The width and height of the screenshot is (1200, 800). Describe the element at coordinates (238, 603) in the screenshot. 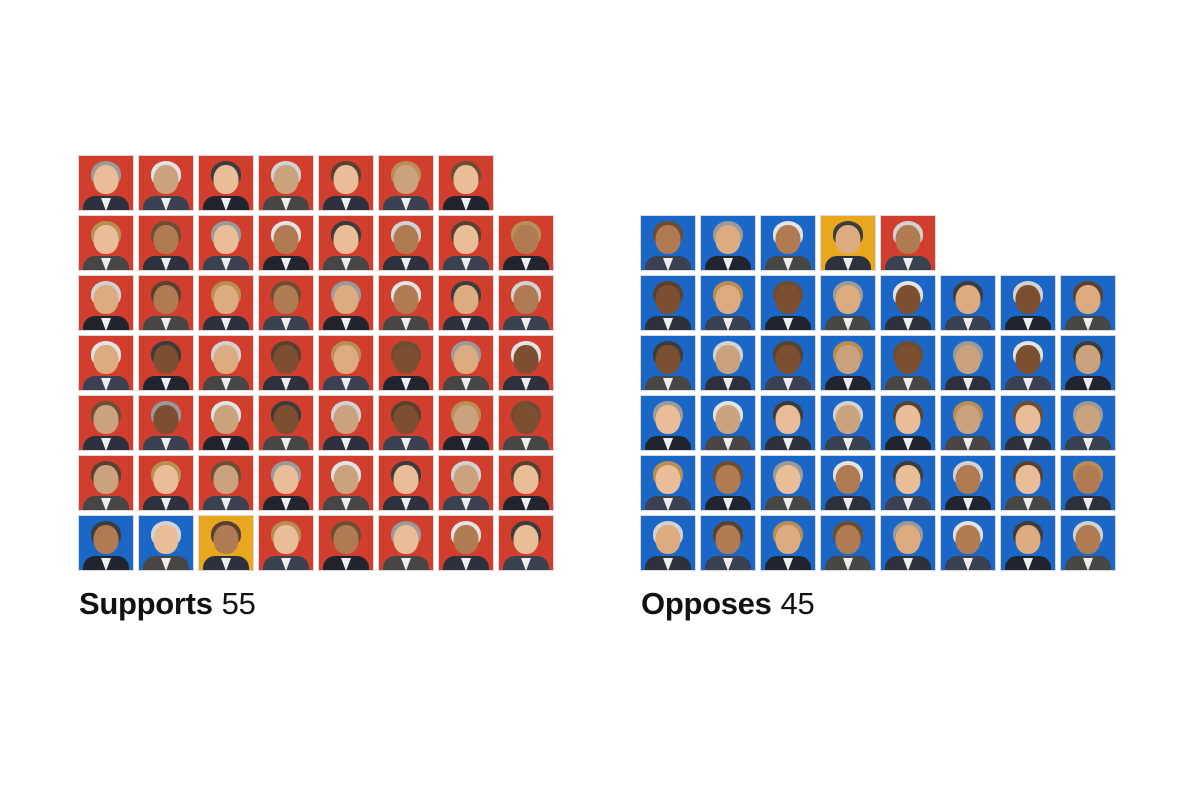

I see `supports-count: 55` at that location.